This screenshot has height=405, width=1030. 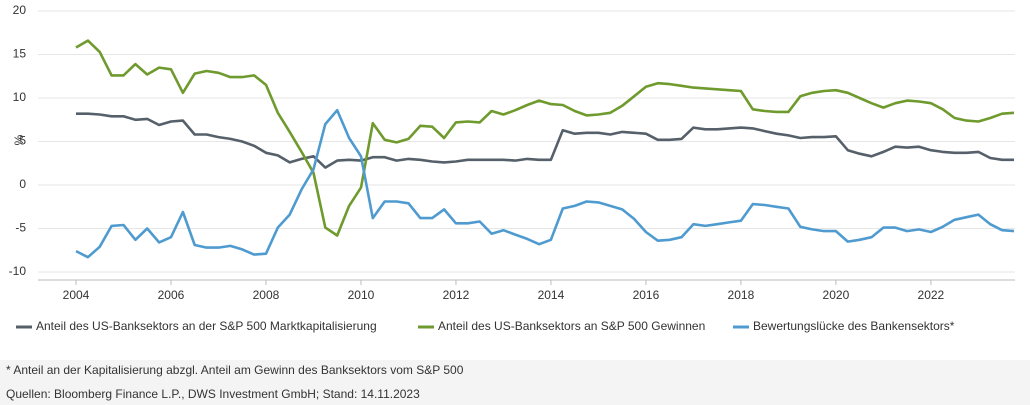 I want to click on x-tick-label: 2014, so click(x=551, y=295).